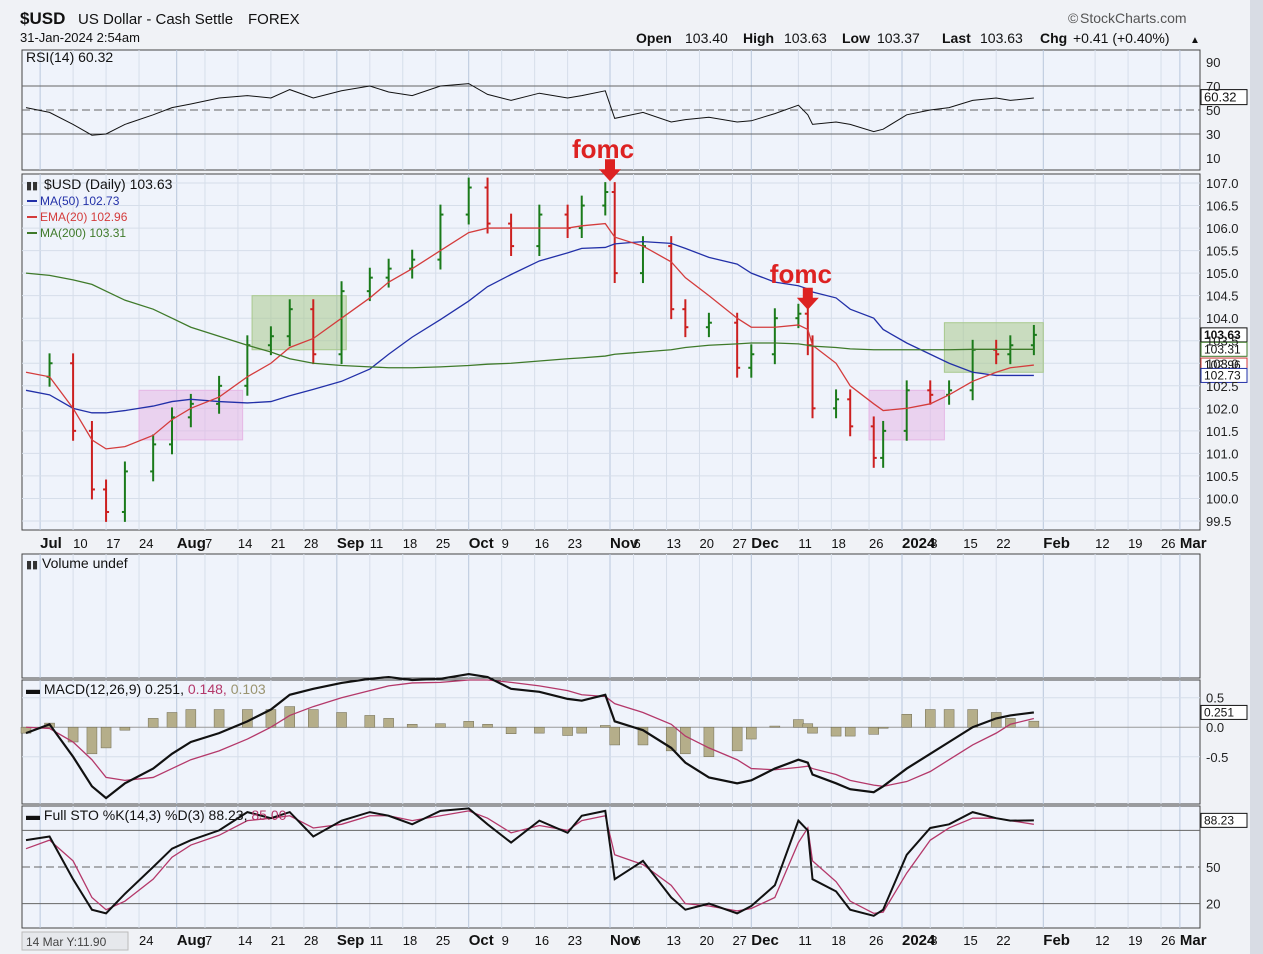 The width and height of the screenshot is (1263, 954). What do you see at coordinates (84, 217) in the screenshot?
I see `legend-ema20_label: EMA(20) 102.96` at bounding box center [84, 217].